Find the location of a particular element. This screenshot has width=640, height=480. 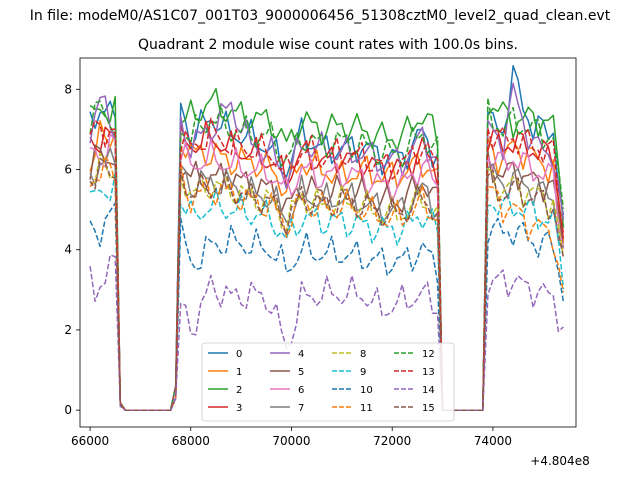

legend-label-3: 3 is located at coordinates (239, 408).